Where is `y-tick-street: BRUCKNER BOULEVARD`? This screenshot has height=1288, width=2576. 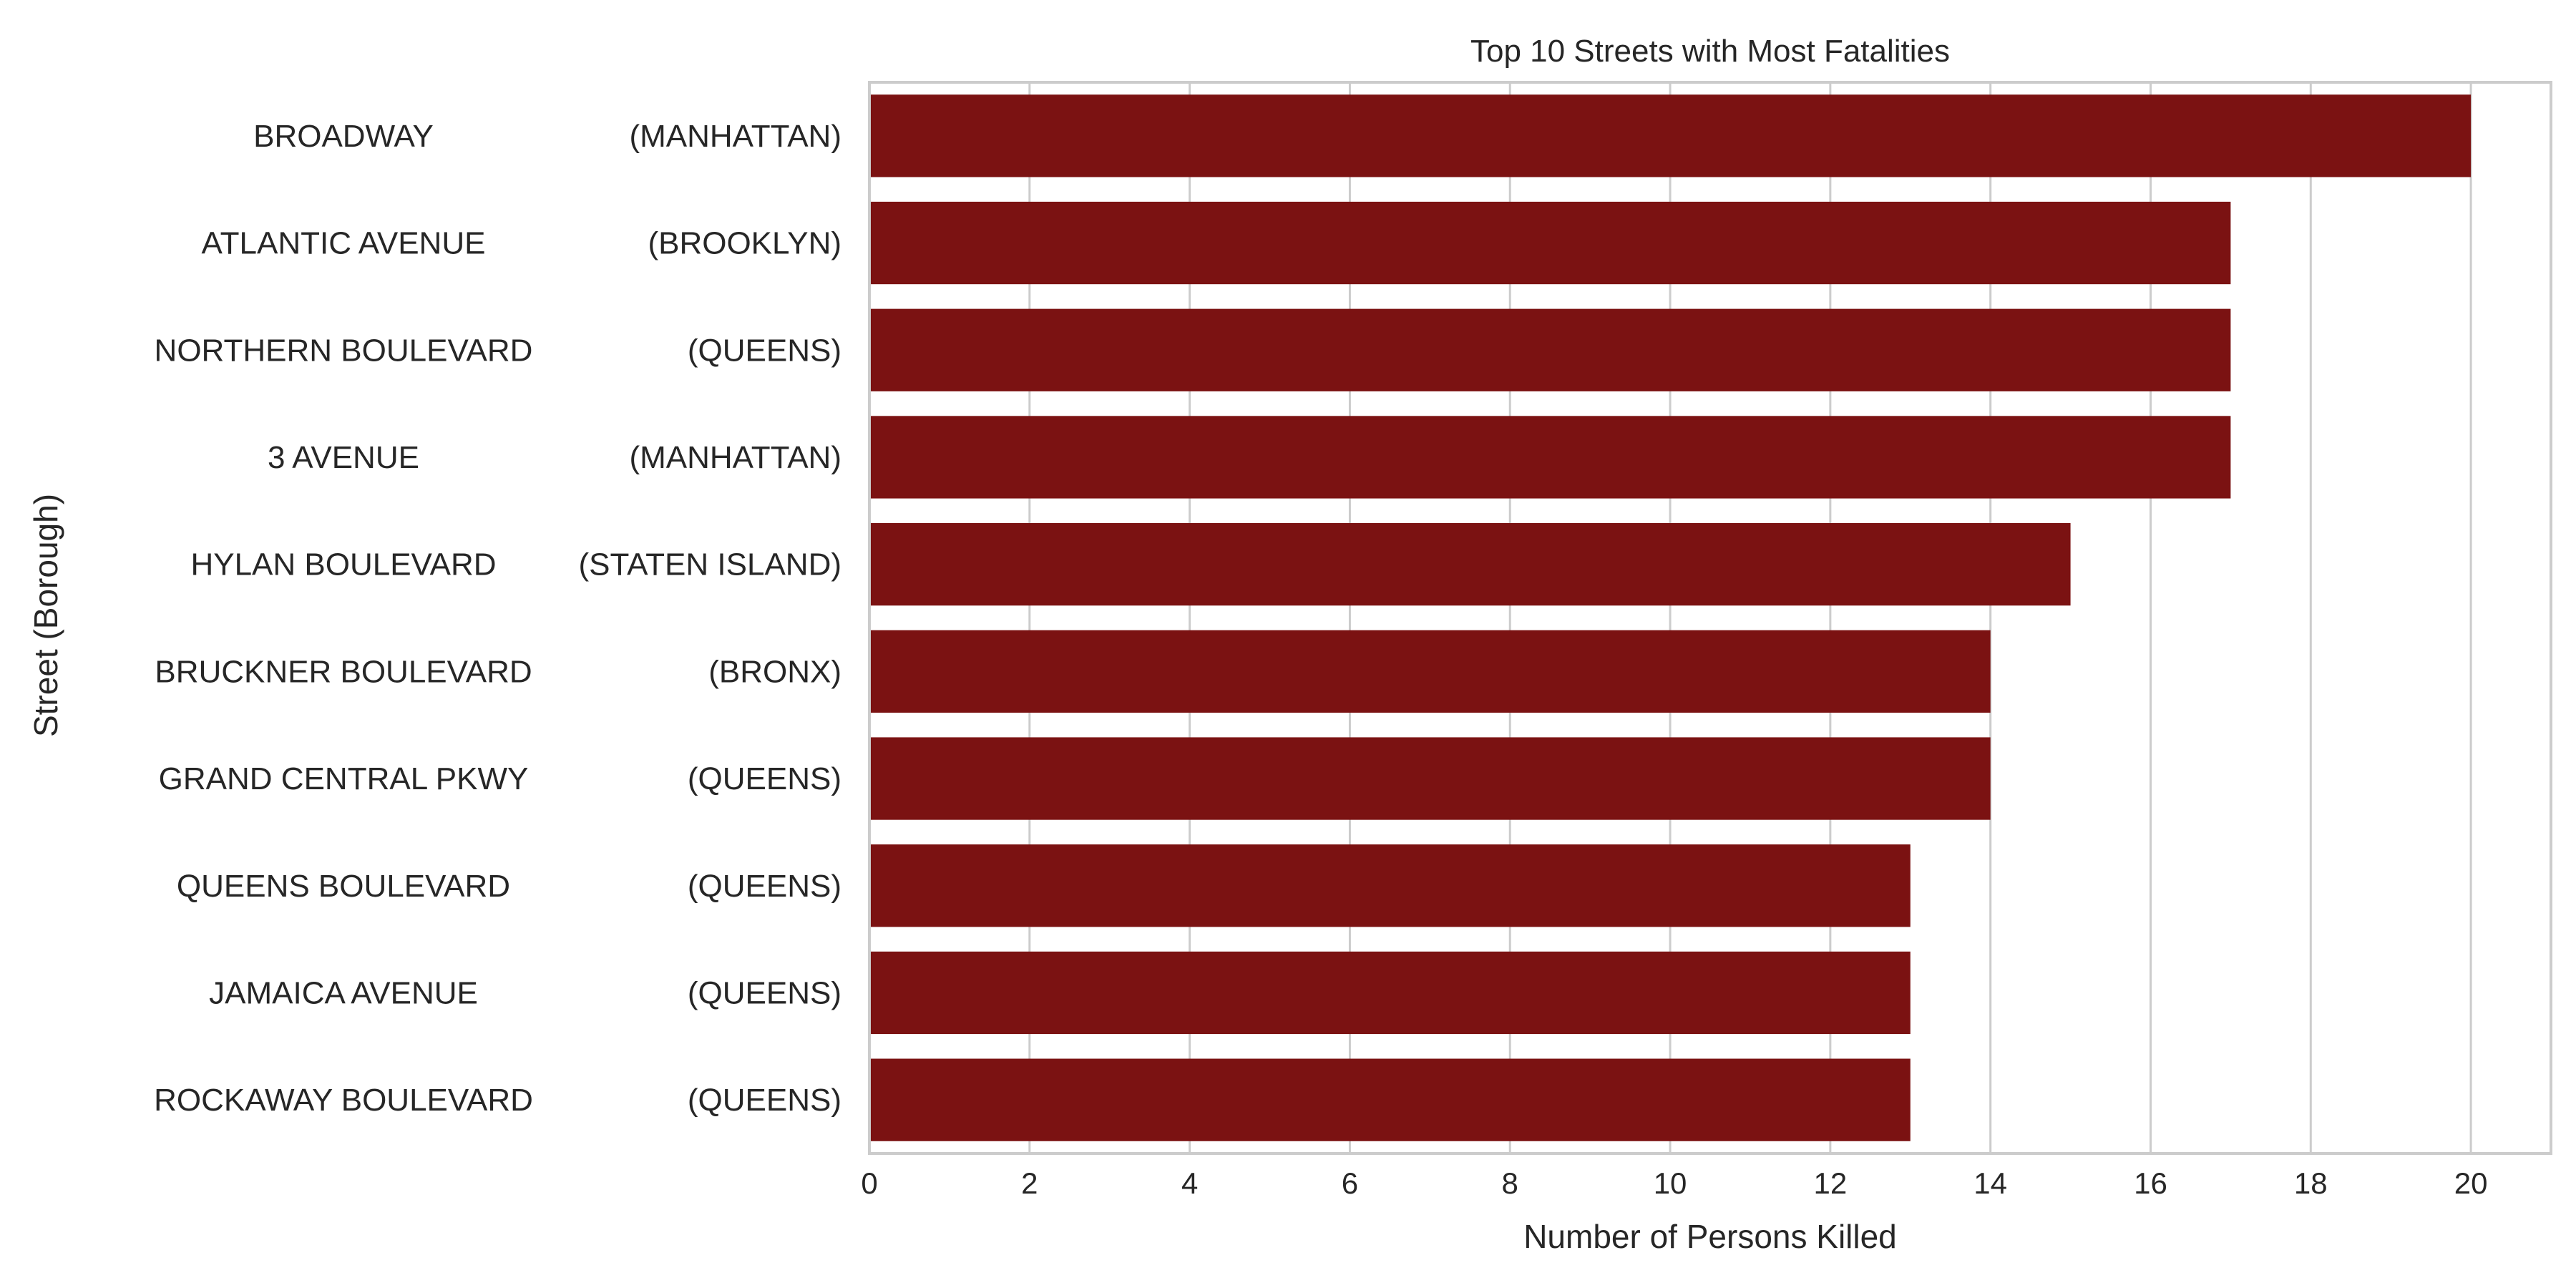
y-tick-street: BRUCKNER BOULEVARD is located at coordinates (343, 671).